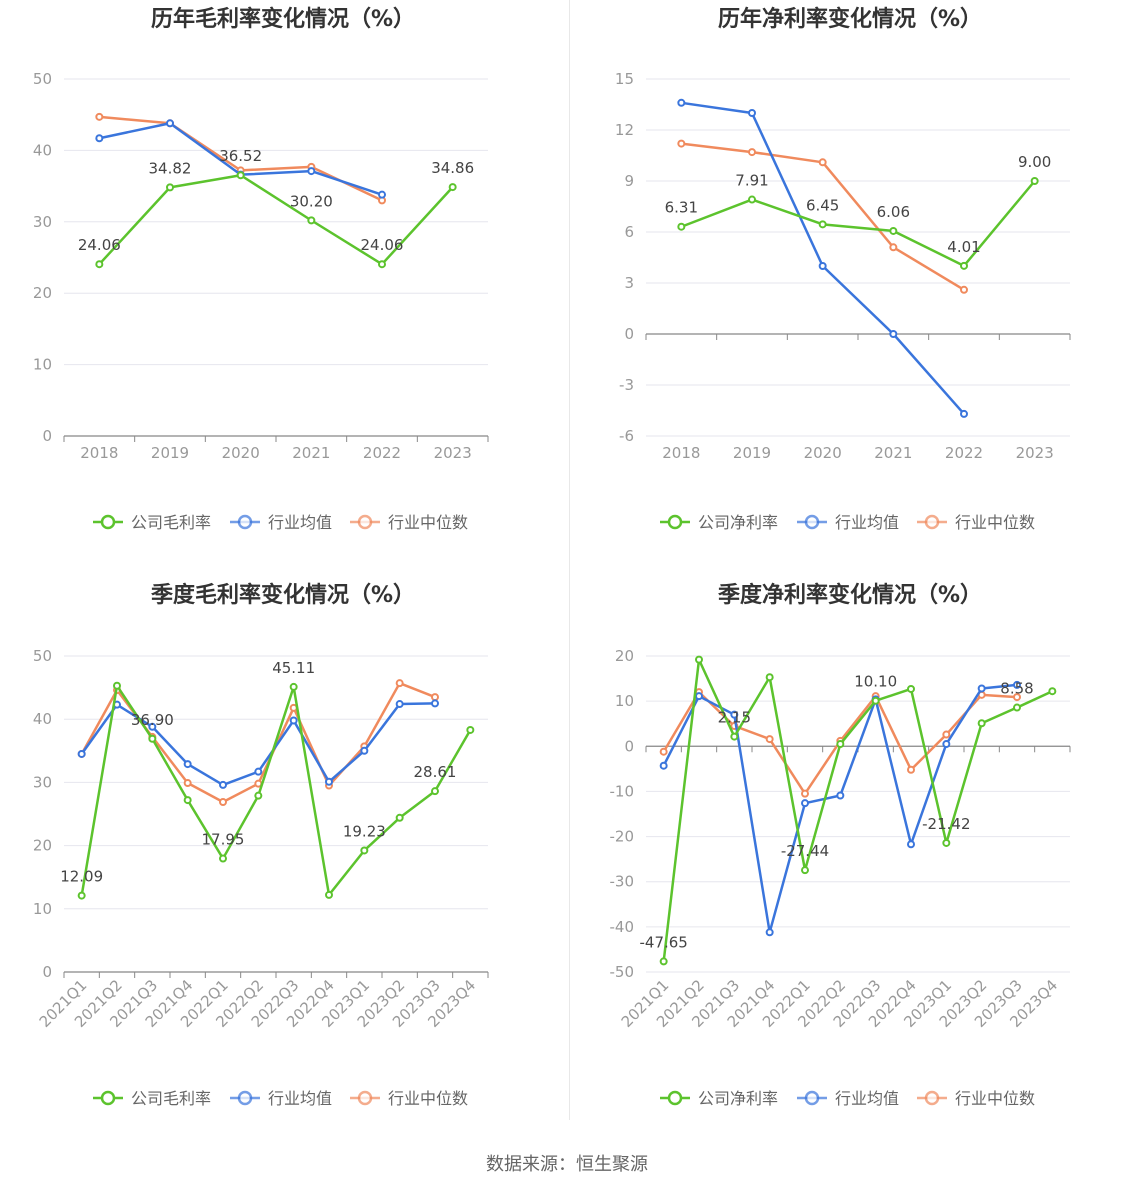 The image size is (1134, 1188). I want to click on data-label: 8.58, so click(1016, 689).